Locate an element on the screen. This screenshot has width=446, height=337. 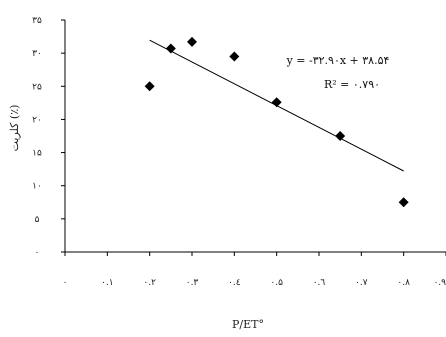
x-tick-label: ۰ is located at coordinates (65, 283).